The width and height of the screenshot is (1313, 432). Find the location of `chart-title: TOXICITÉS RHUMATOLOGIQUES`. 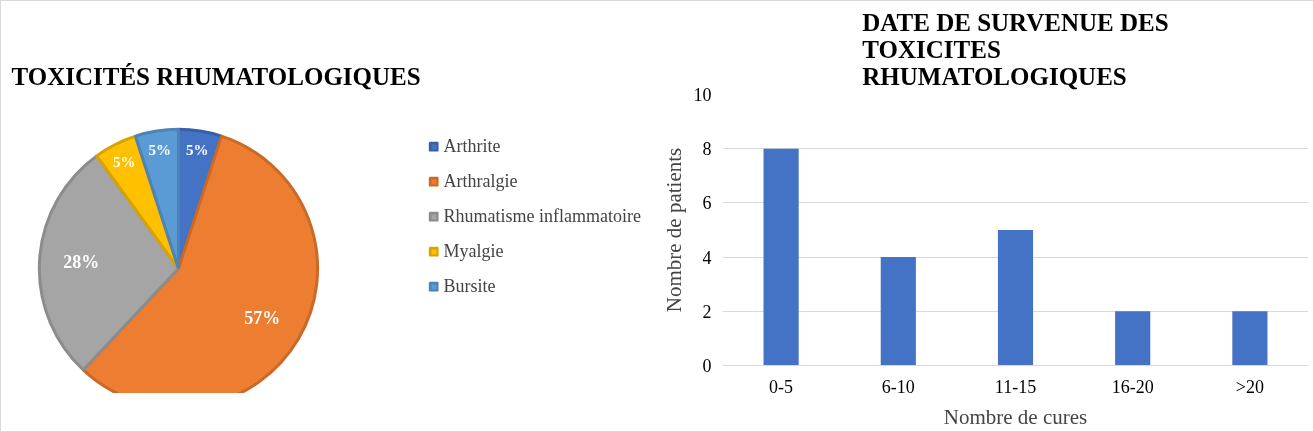

chart-title: TOXICITÉS RHUMATOLOGIQUES is located at coordinates (216, 76).